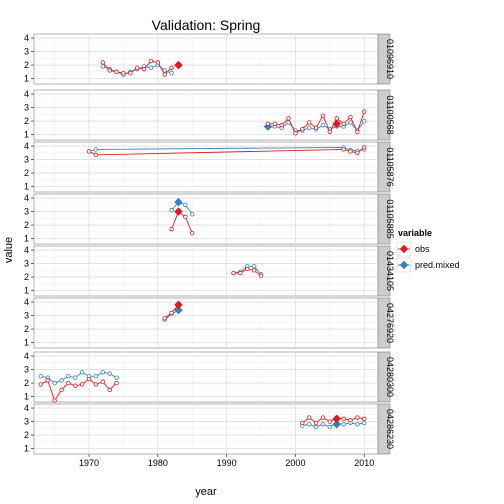 Image resolution: width=504 pixels, height=504 pixels. I want to click on facet-panel: 1 2 3 4 04276920, so click(209, 323).